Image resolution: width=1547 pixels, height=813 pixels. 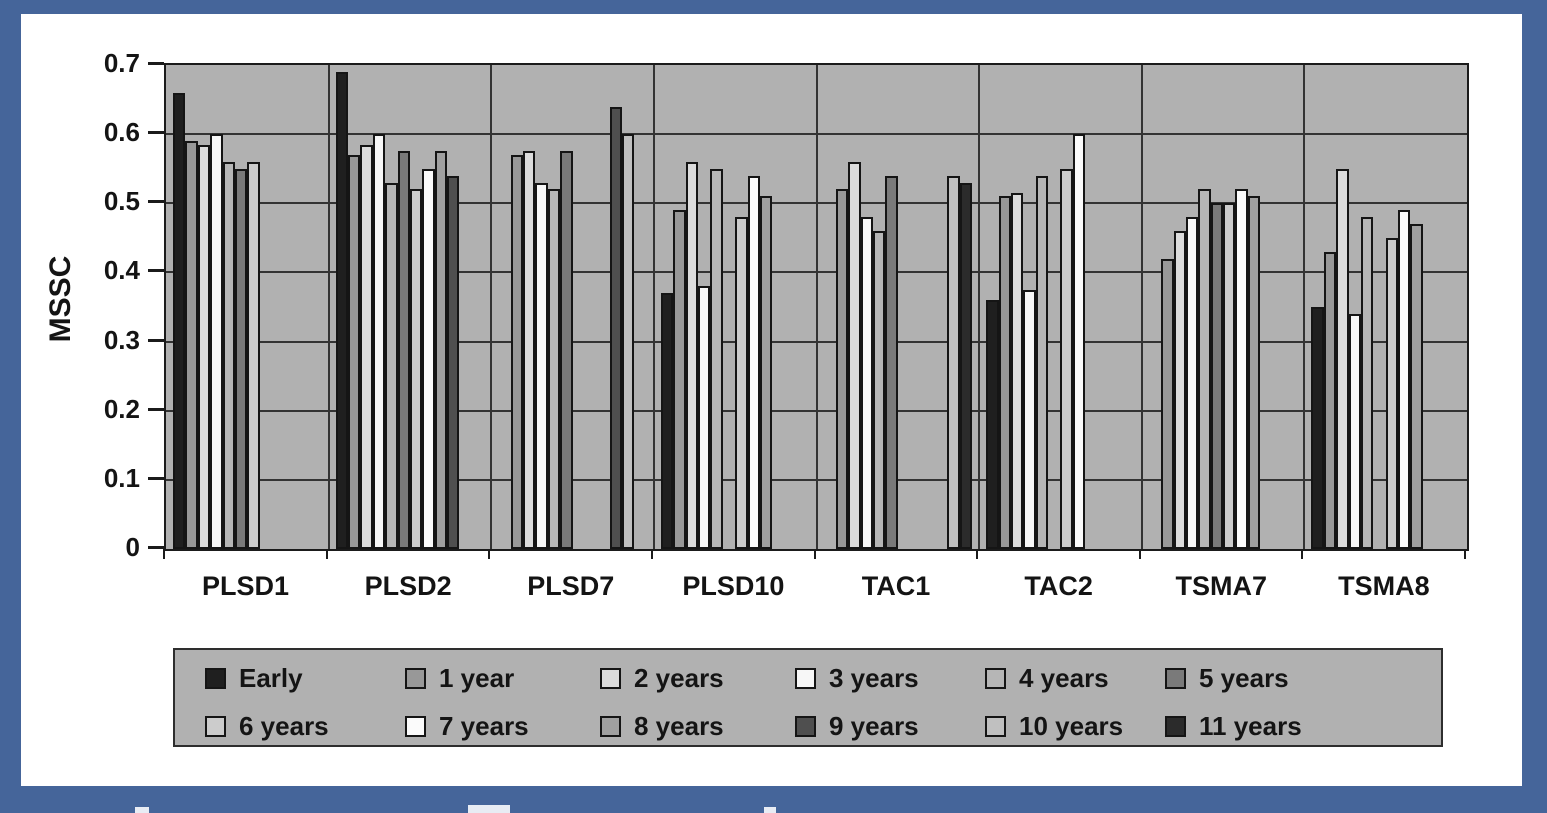 What do you see at coordinates (1217, 376) in the screenshot?
I see `bar-TSMA7-5-years` at bounding box center [1217, 376].